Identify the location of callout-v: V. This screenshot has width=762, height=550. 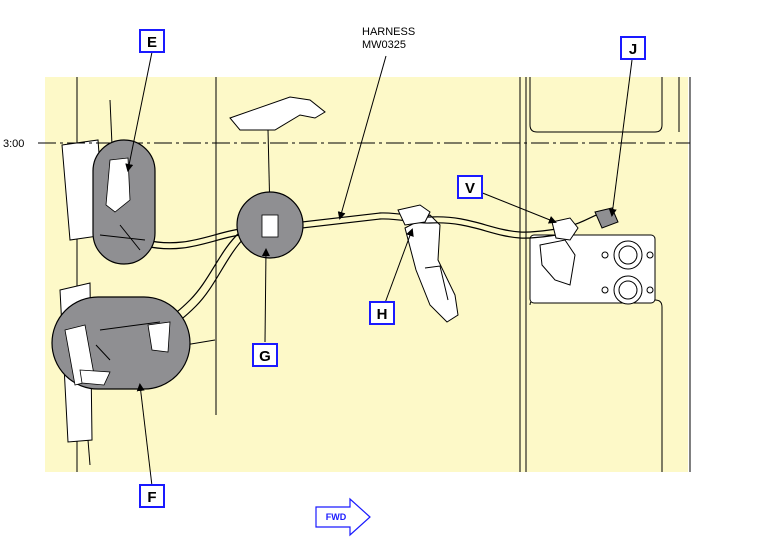
(470, 187).